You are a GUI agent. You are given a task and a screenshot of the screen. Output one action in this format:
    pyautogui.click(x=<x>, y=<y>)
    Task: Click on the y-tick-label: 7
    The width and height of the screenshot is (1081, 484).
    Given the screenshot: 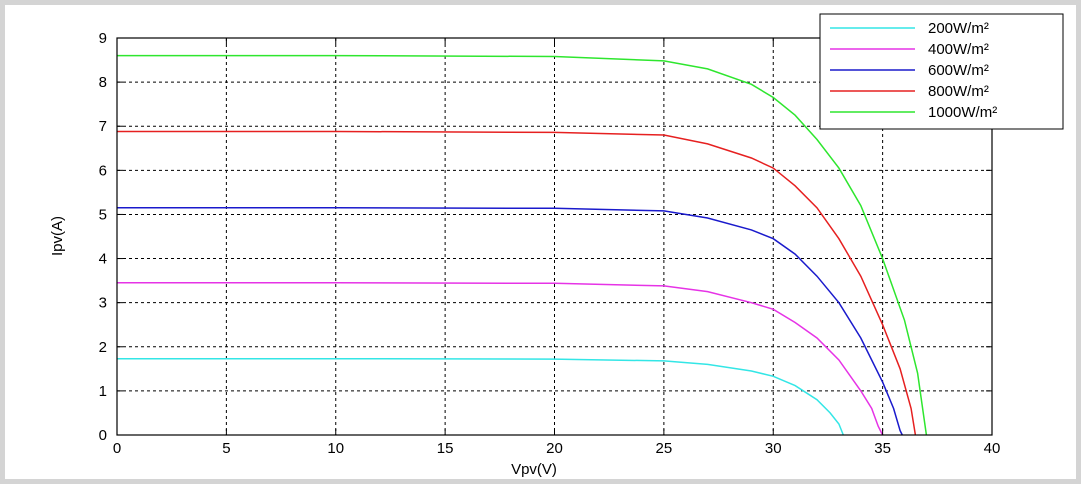 What is the action you would take?
    pyautogui.click(x=103, y=126)
    